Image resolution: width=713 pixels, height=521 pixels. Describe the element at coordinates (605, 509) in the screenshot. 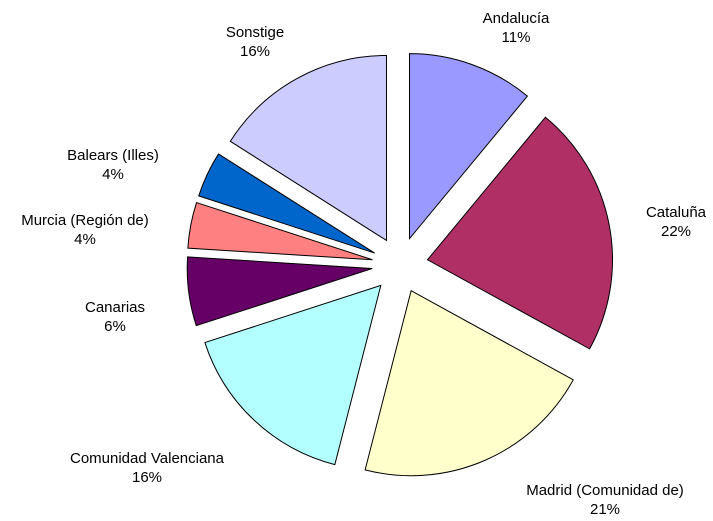

I see `slice-value-label: 21%` at that location.